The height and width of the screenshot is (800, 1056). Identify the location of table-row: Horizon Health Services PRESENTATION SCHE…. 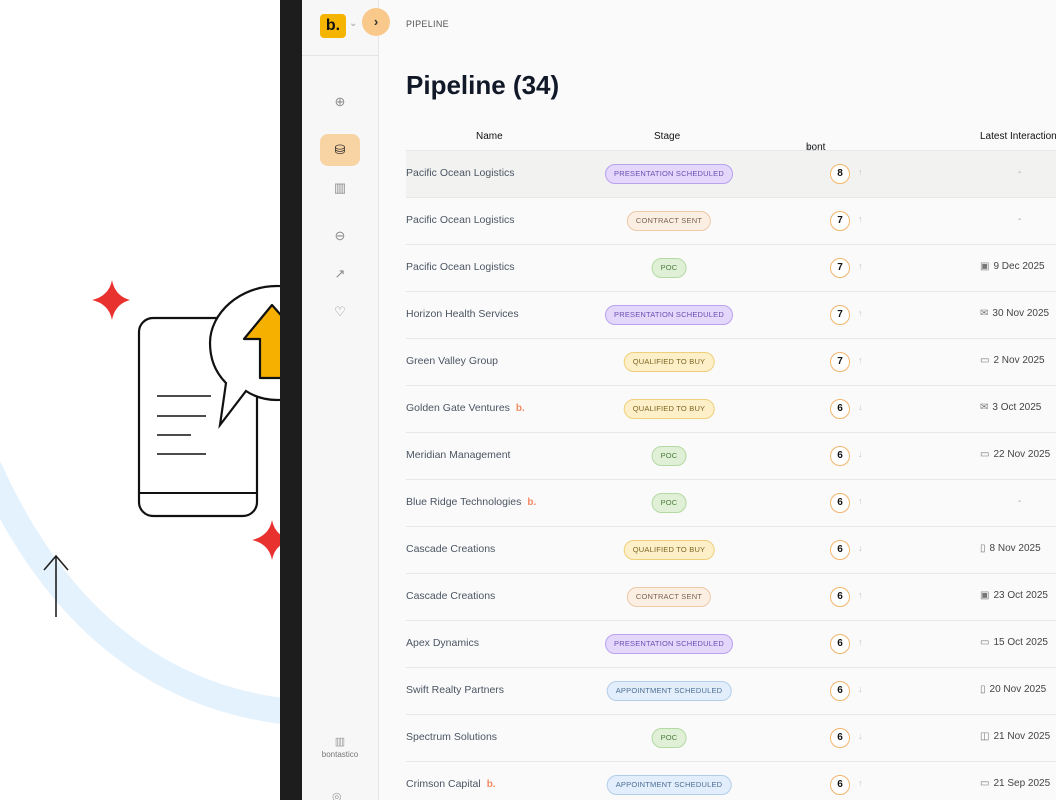
(731, 315).